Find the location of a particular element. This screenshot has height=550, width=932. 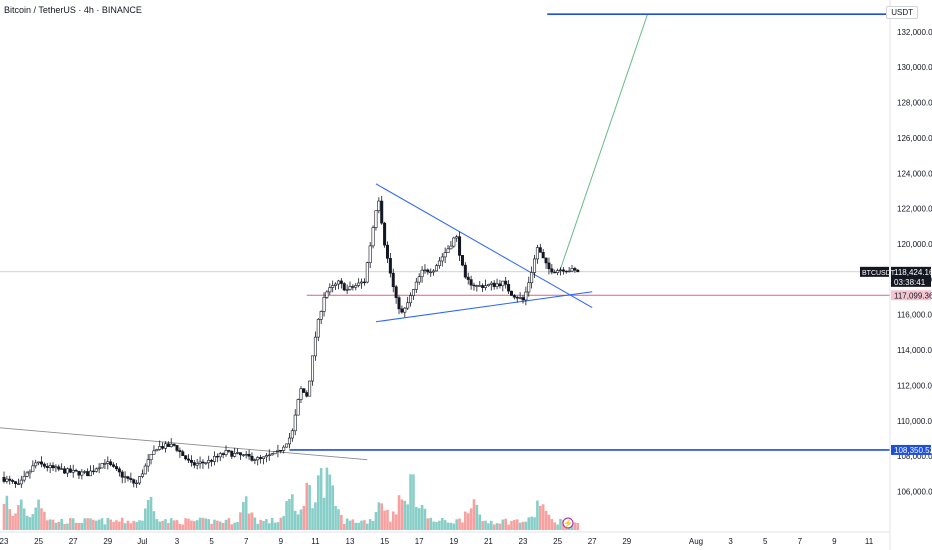

x-tick-label: 25 is located at coordinates (38, 541).